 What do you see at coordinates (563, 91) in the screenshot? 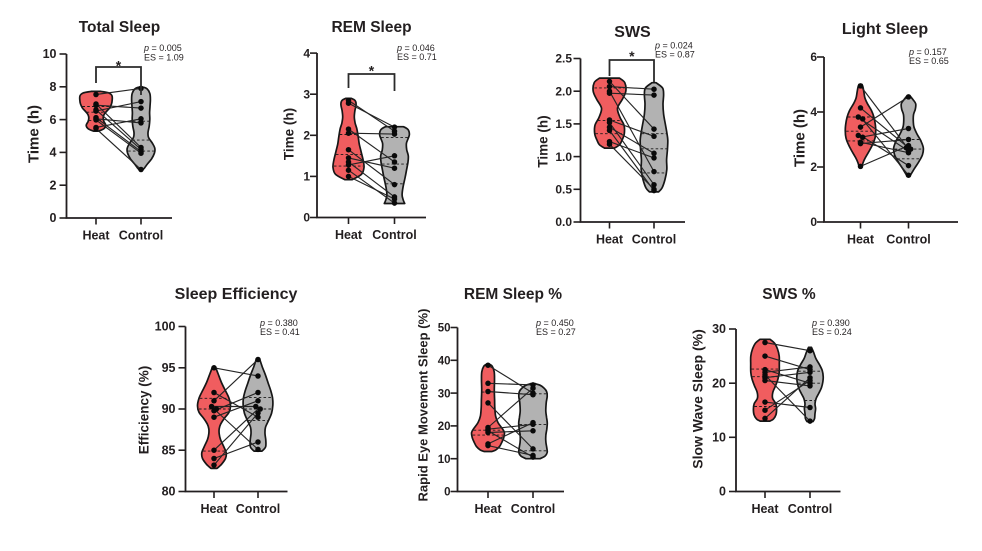
I see `svg-text: 2.0` at bounding box center [563, 91].